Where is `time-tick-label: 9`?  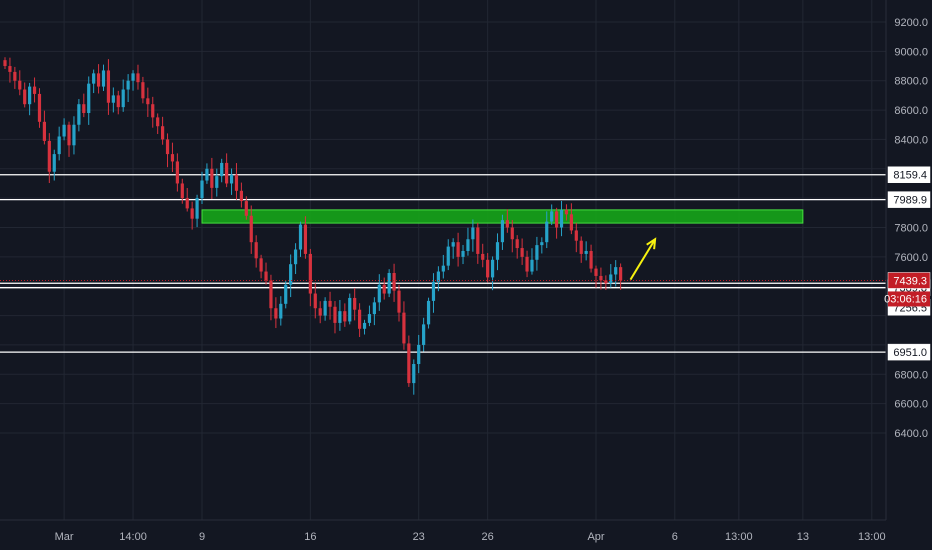 time-tick-label: 9 is located at coordinates (202, 537).